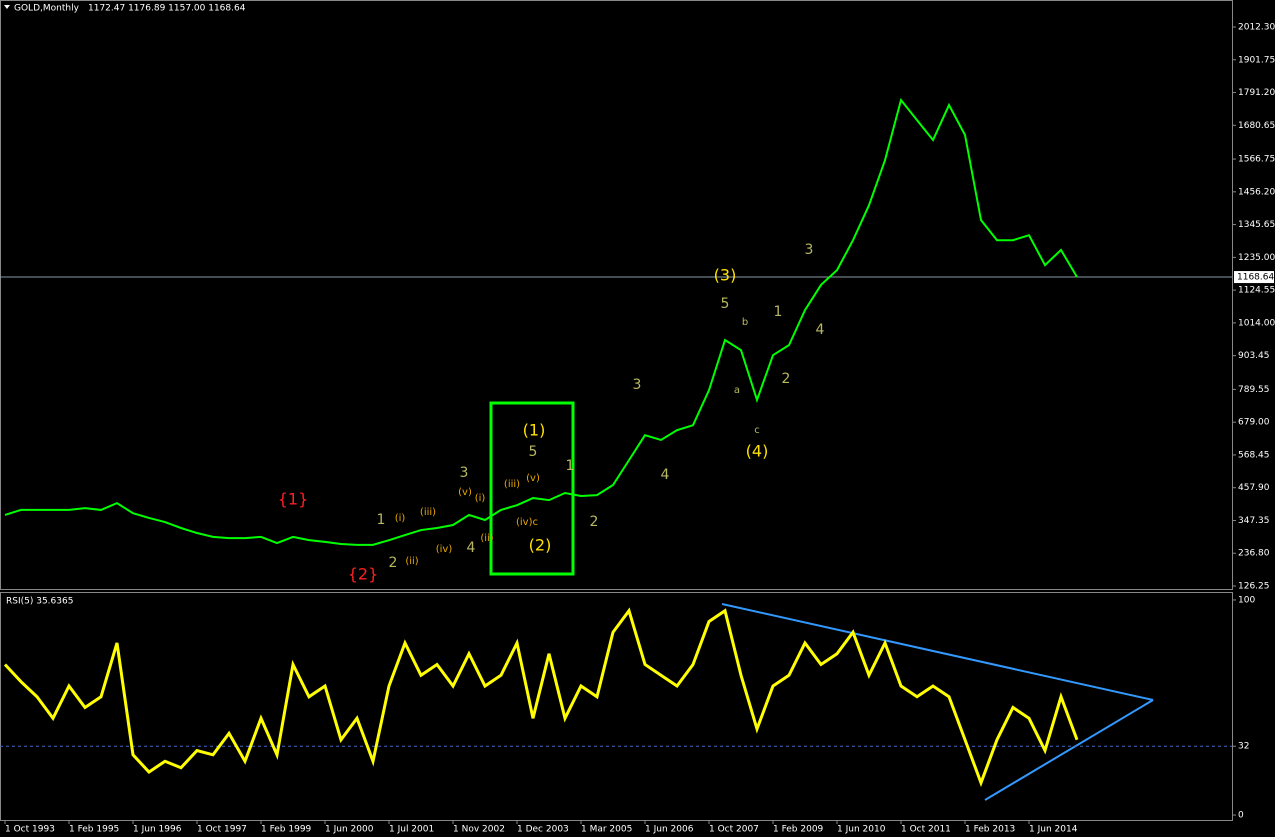  Describe the element at coordinates (167, 9) in the screenshot. I see `ohlc: 1172.47 1176.89 1157.00 1168.64` at that location.